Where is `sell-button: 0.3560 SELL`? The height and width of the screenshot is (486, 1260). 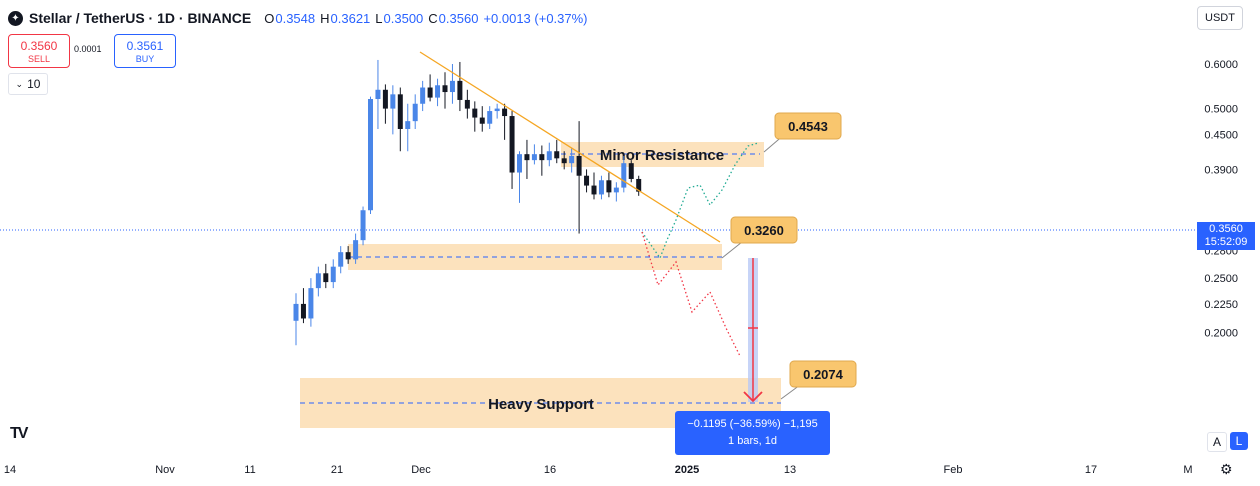 sell-button: 0.3560 SELL is located at coordinates (39, 51).